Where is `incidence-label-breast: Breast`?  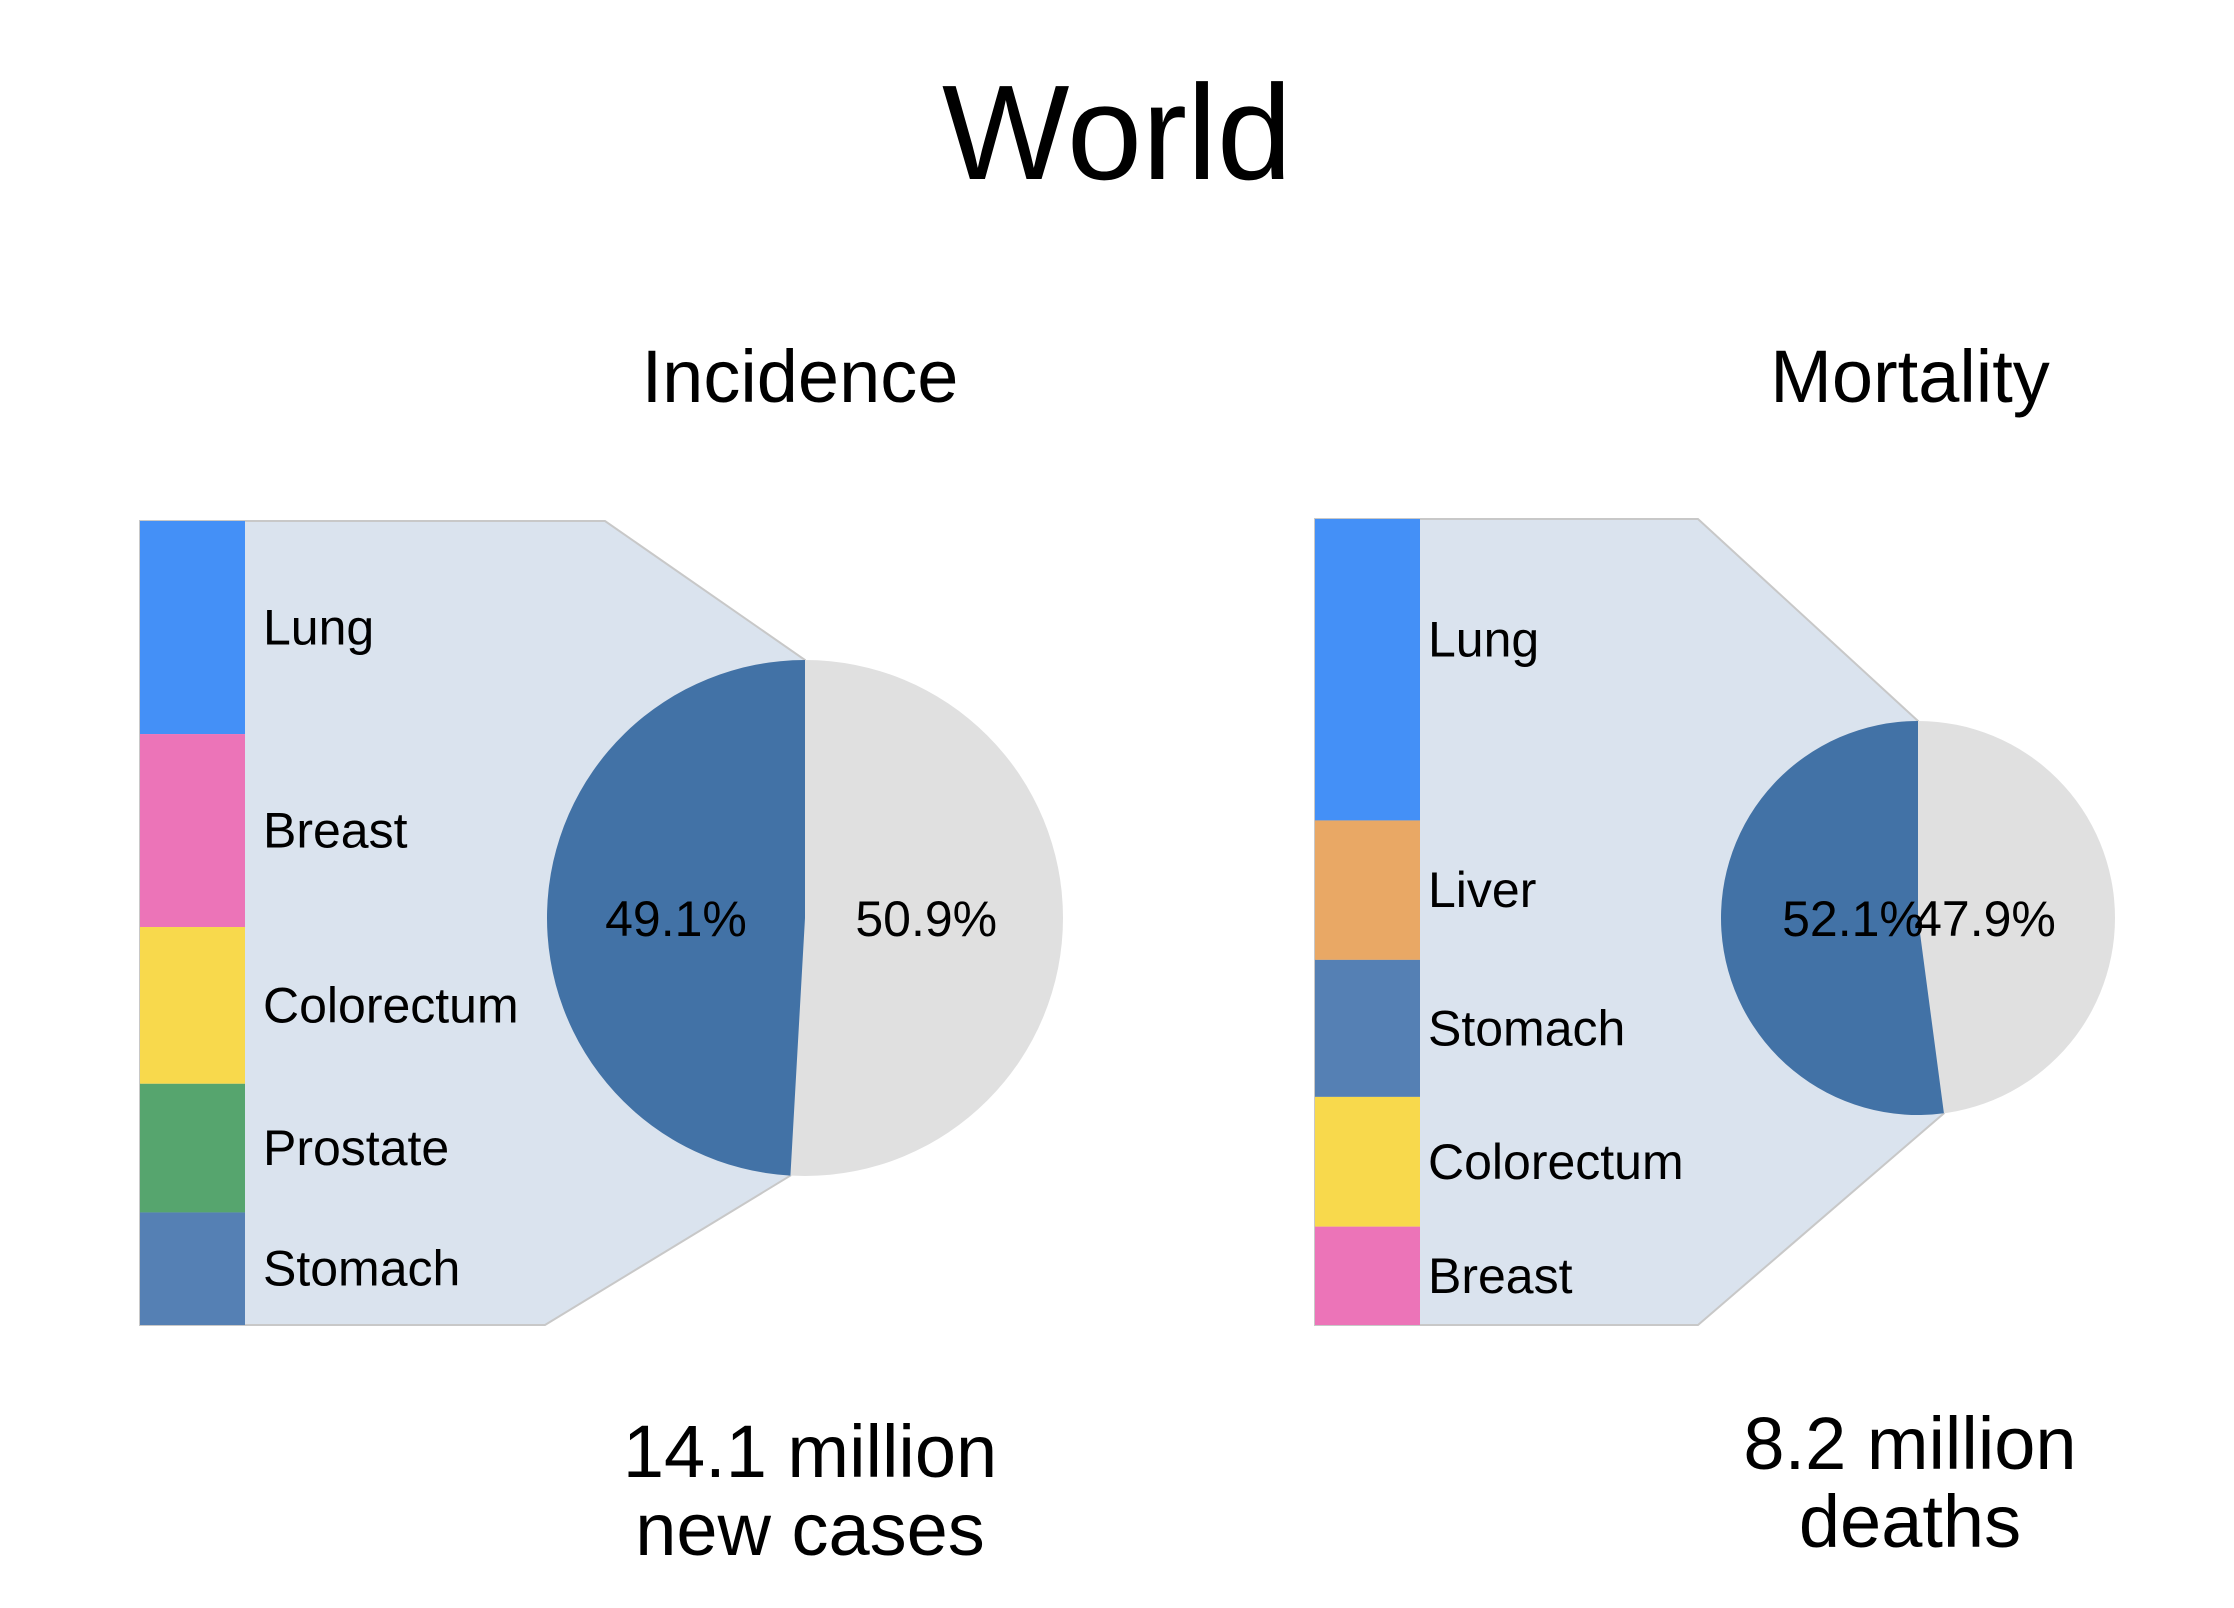
incidence-label-breast: Breast is located at coordinates (335, 831).